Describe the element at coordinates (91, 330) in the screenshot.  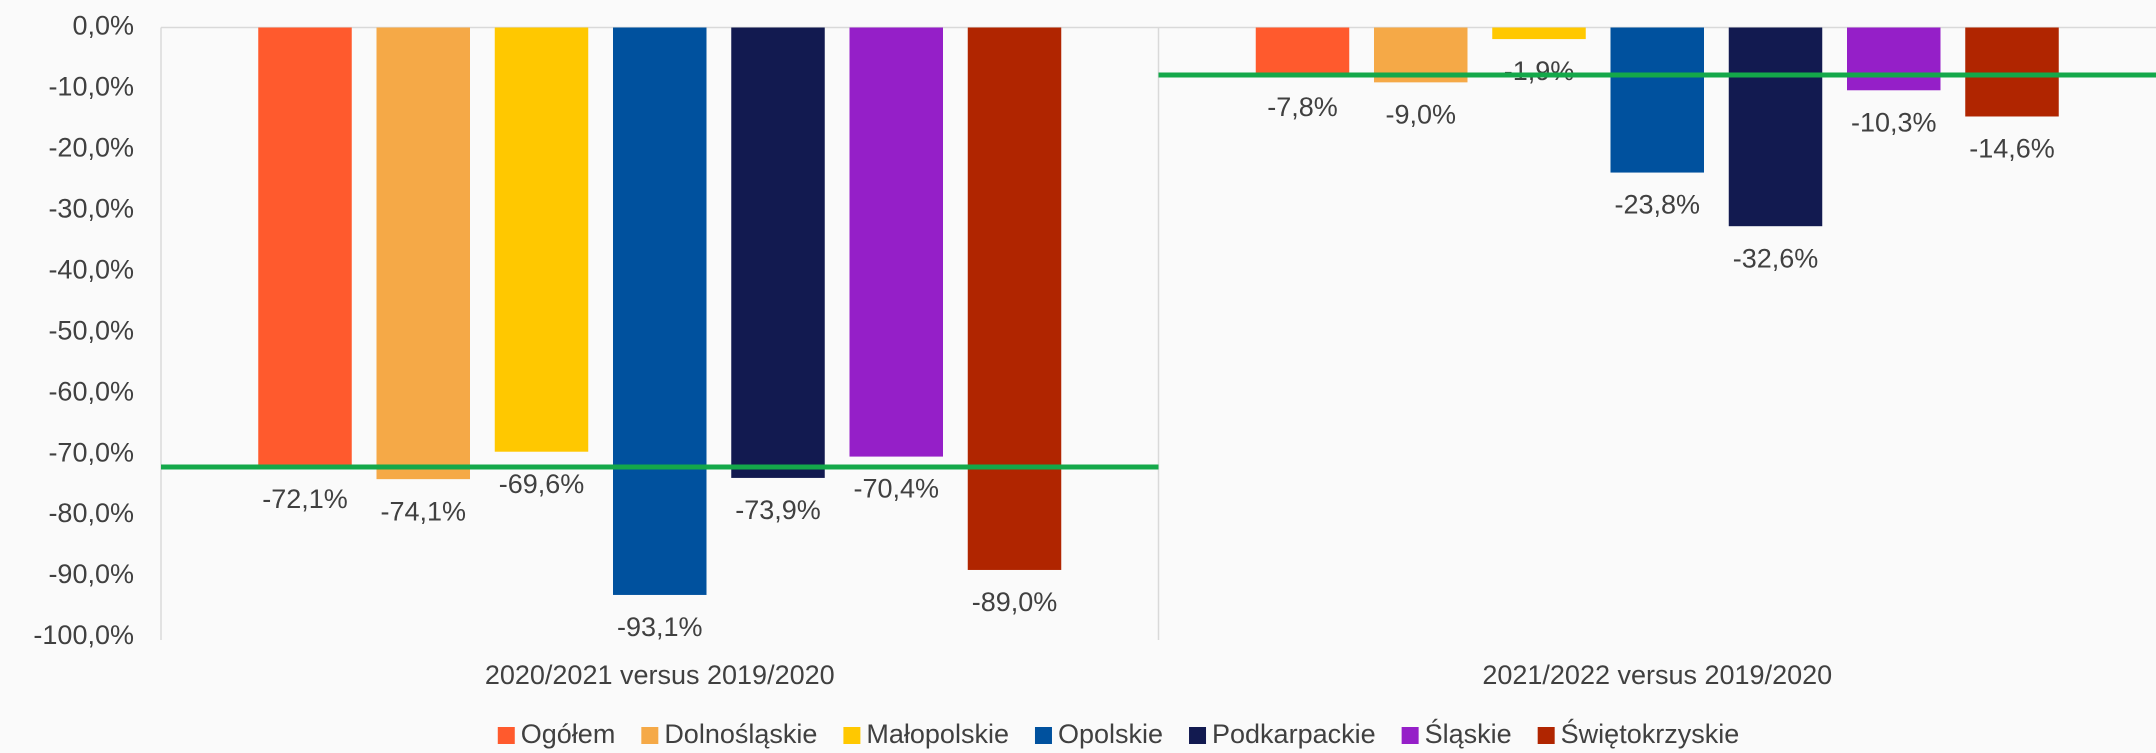
I see `y-tick-label: -50,0%` at that location.